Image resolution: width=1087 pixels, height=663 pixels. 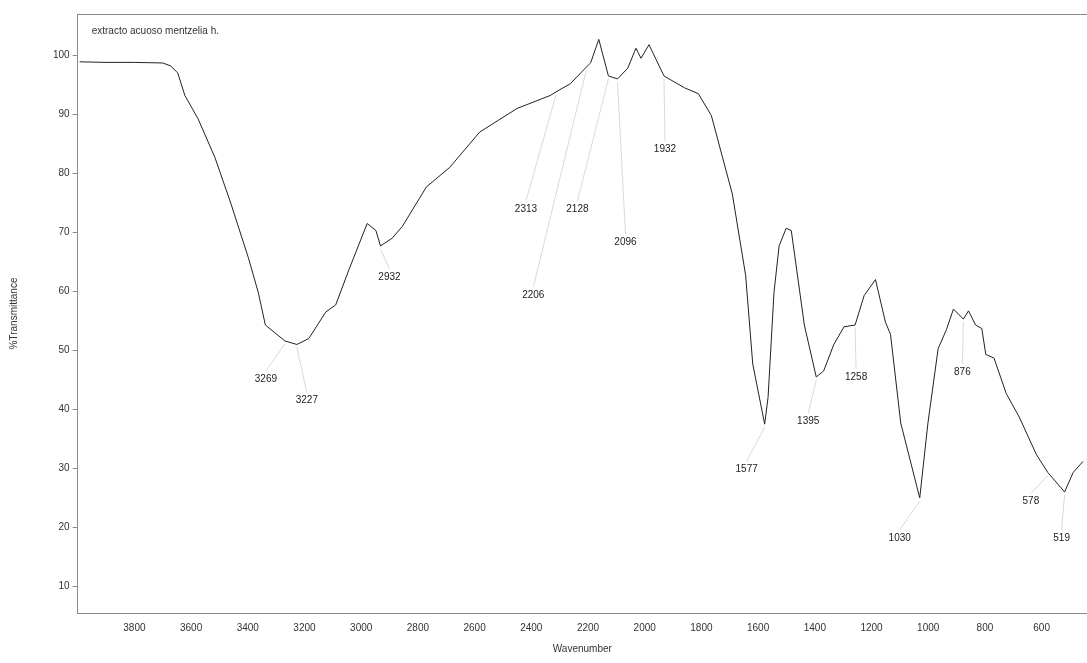 What do you see at coordinates (701, 627) in the screenshot?
I see `x-tick-label: 1800` at bounding box center [701, 627].